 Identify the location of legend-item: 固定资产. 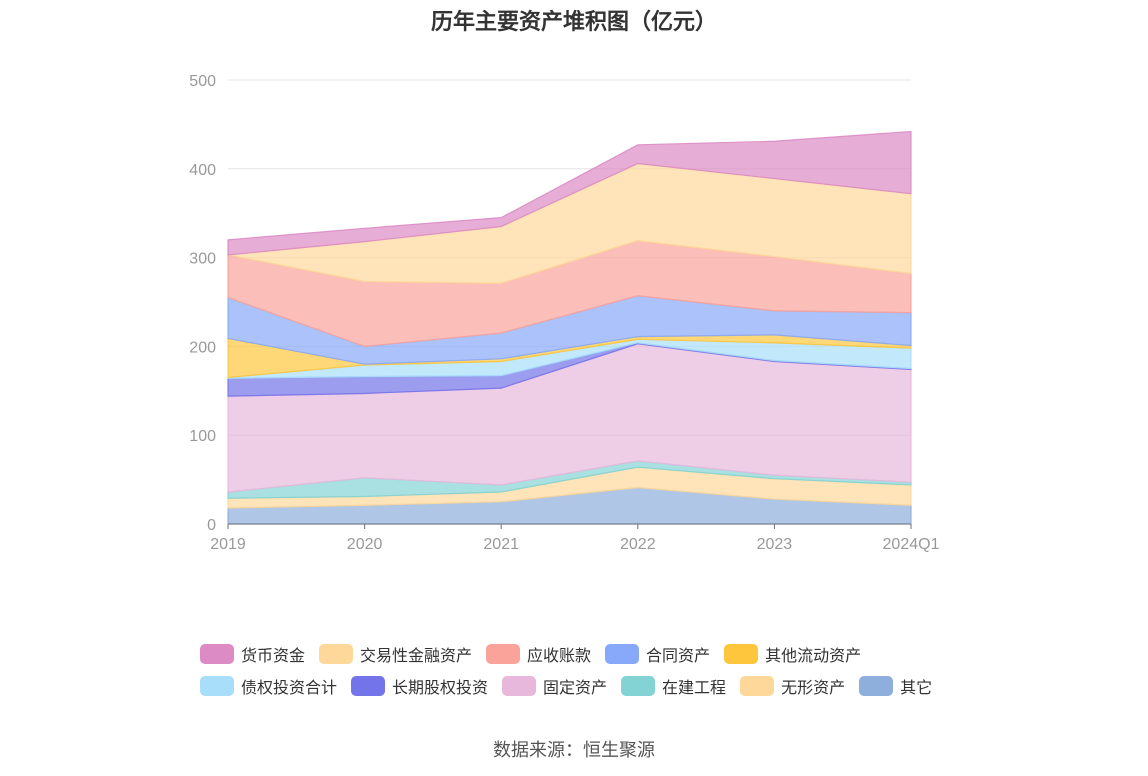
(554, 686).